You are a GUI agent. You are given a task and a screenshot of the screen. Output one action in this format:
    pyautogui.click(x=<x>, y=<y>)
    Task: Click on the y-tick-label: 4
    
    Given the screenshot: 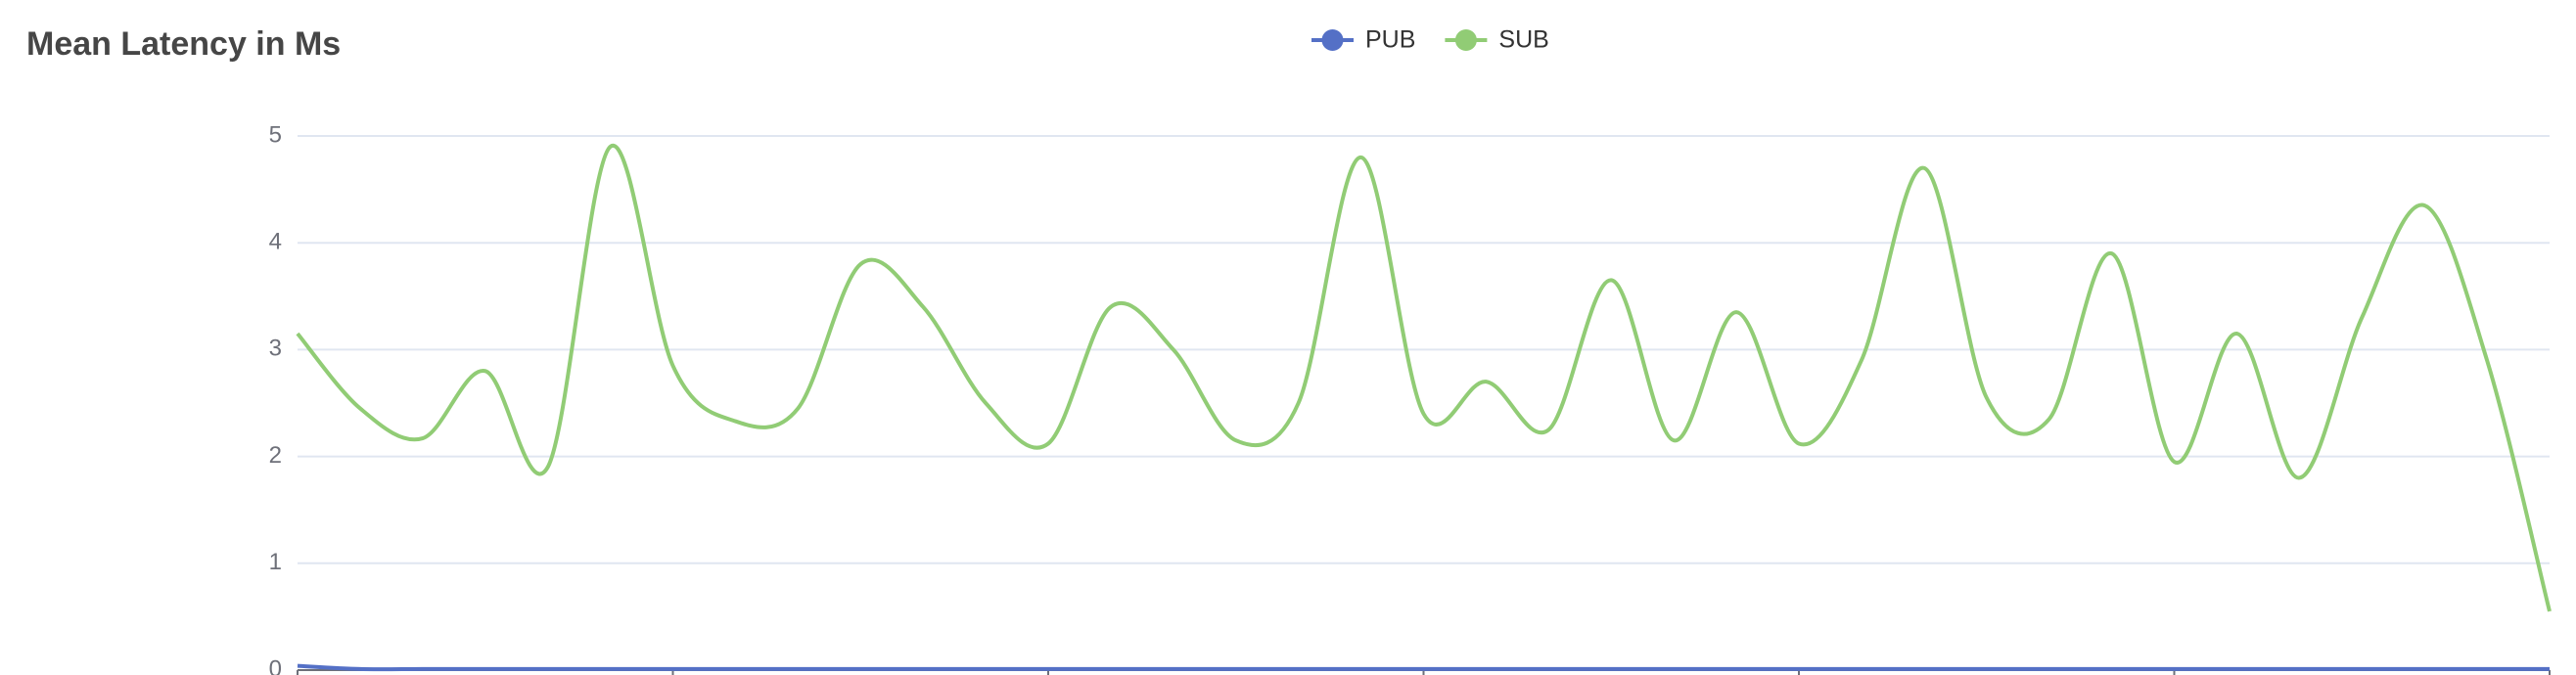 What is the action you would take?
    pyautogui.click(x=275, y=242)
    